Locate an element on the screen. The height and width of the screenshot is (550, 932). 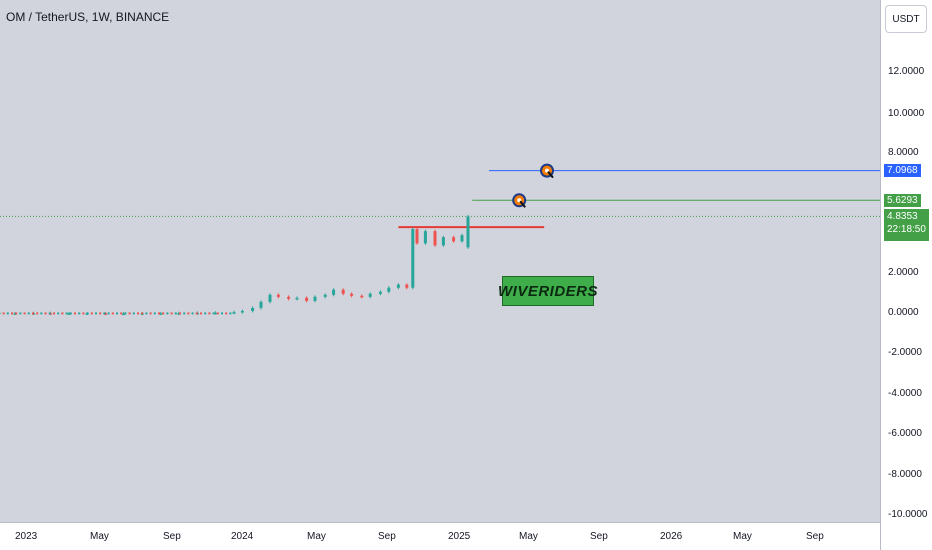
chart-title: OM / TetherUS, 1W, BINANCE is located at coordinates (88, 17).